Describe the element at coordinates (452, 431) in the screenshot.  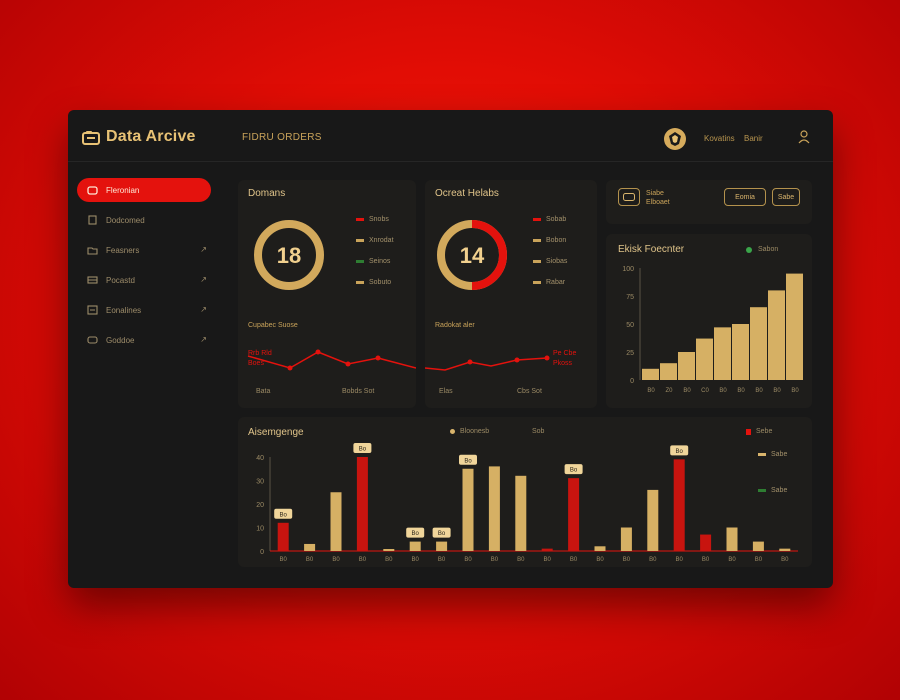
I see `legend-dot` at that location.